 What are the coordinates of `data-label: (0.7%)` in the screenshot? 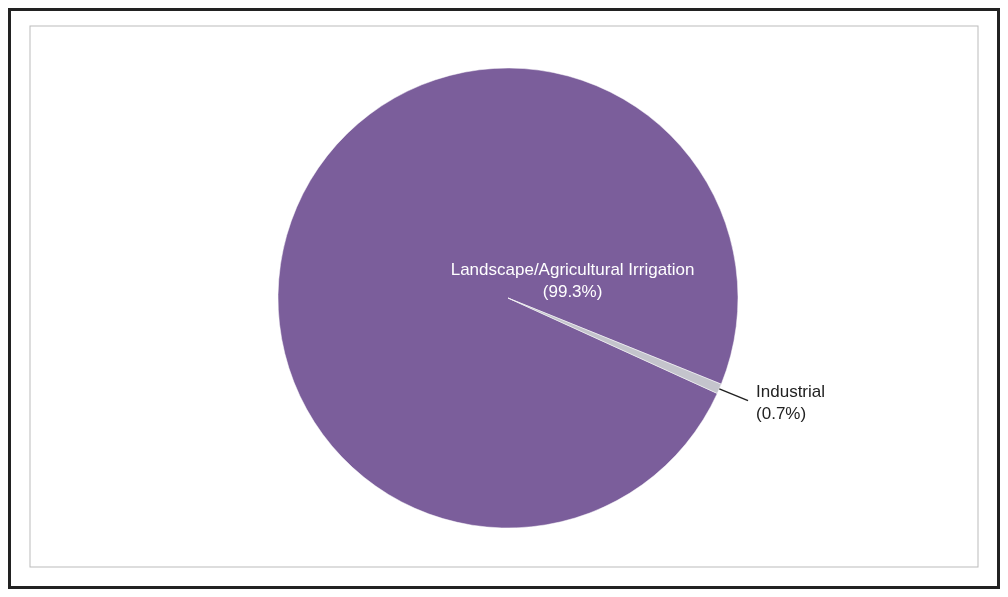 It's located at (781, 413).